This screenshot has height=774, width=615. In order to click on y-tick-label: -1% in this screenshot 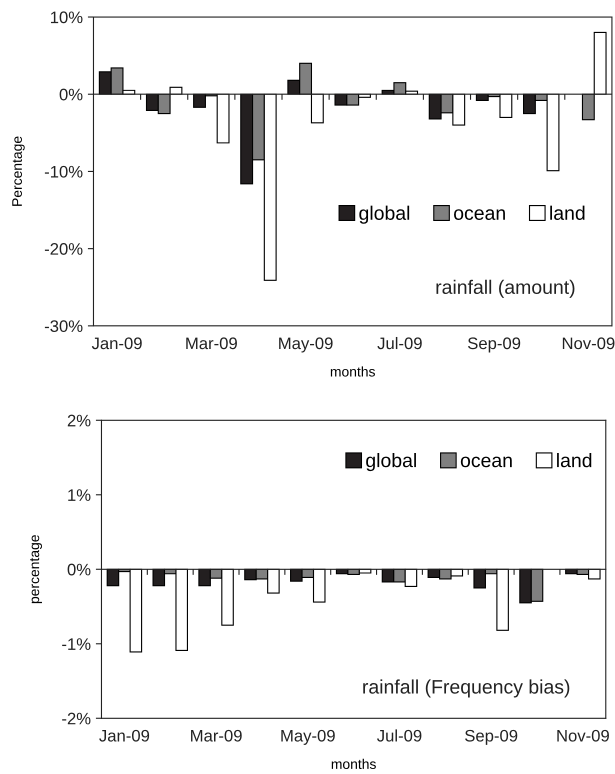, I will do `click(76, 644)`.